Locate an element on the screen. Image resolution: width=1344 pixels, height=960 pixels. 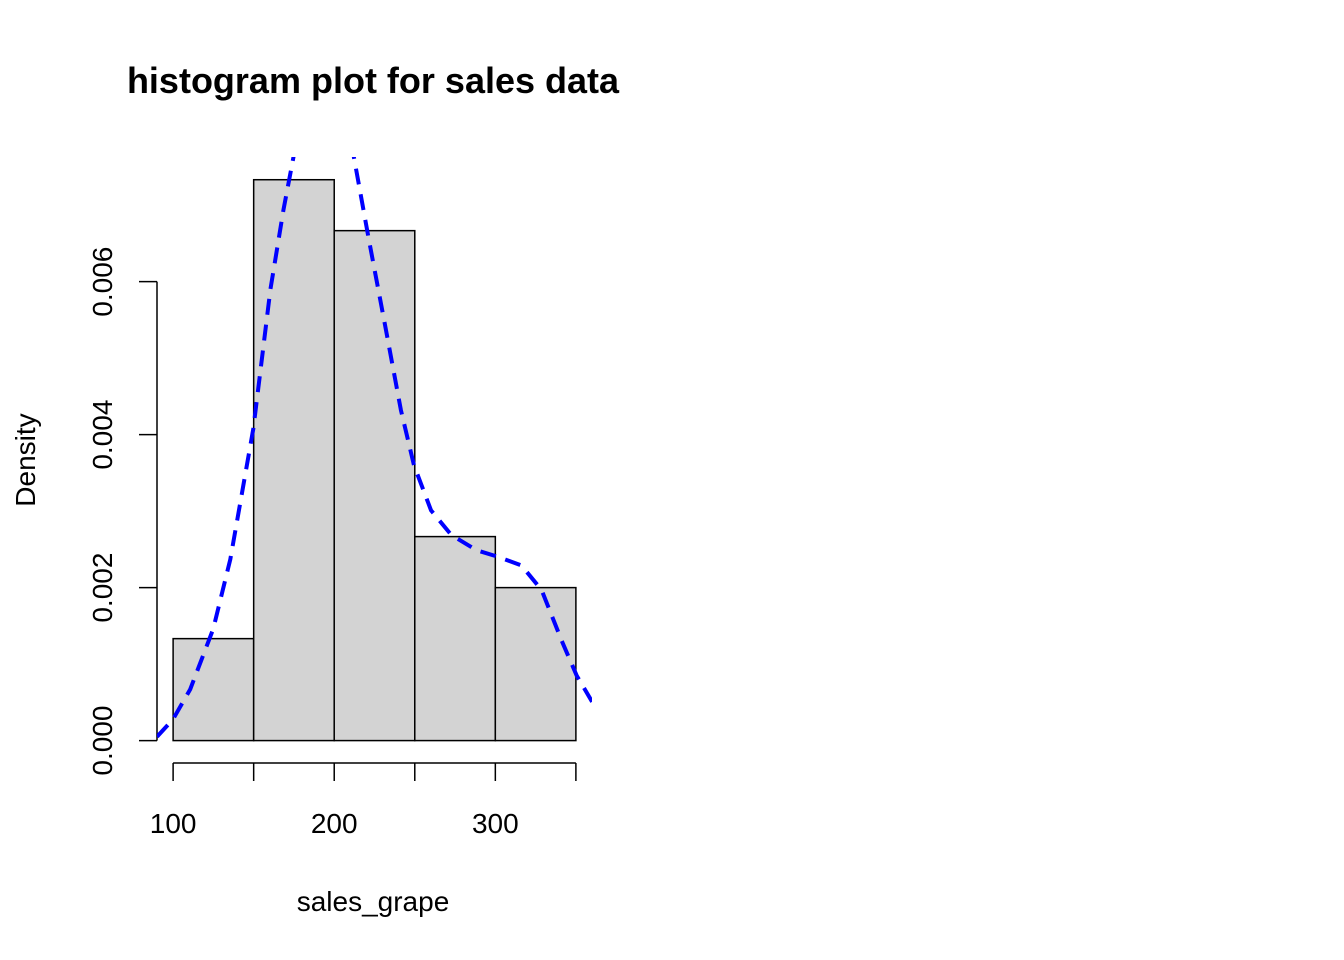
y-tick-label: 0.000 is located at coordinates (102, 741).